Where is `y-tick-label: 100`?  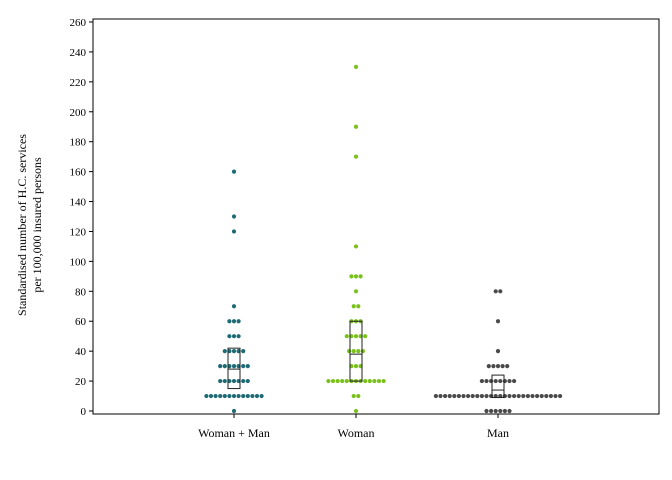
y-tick-label: 100 is located at coordinates (78, 262).